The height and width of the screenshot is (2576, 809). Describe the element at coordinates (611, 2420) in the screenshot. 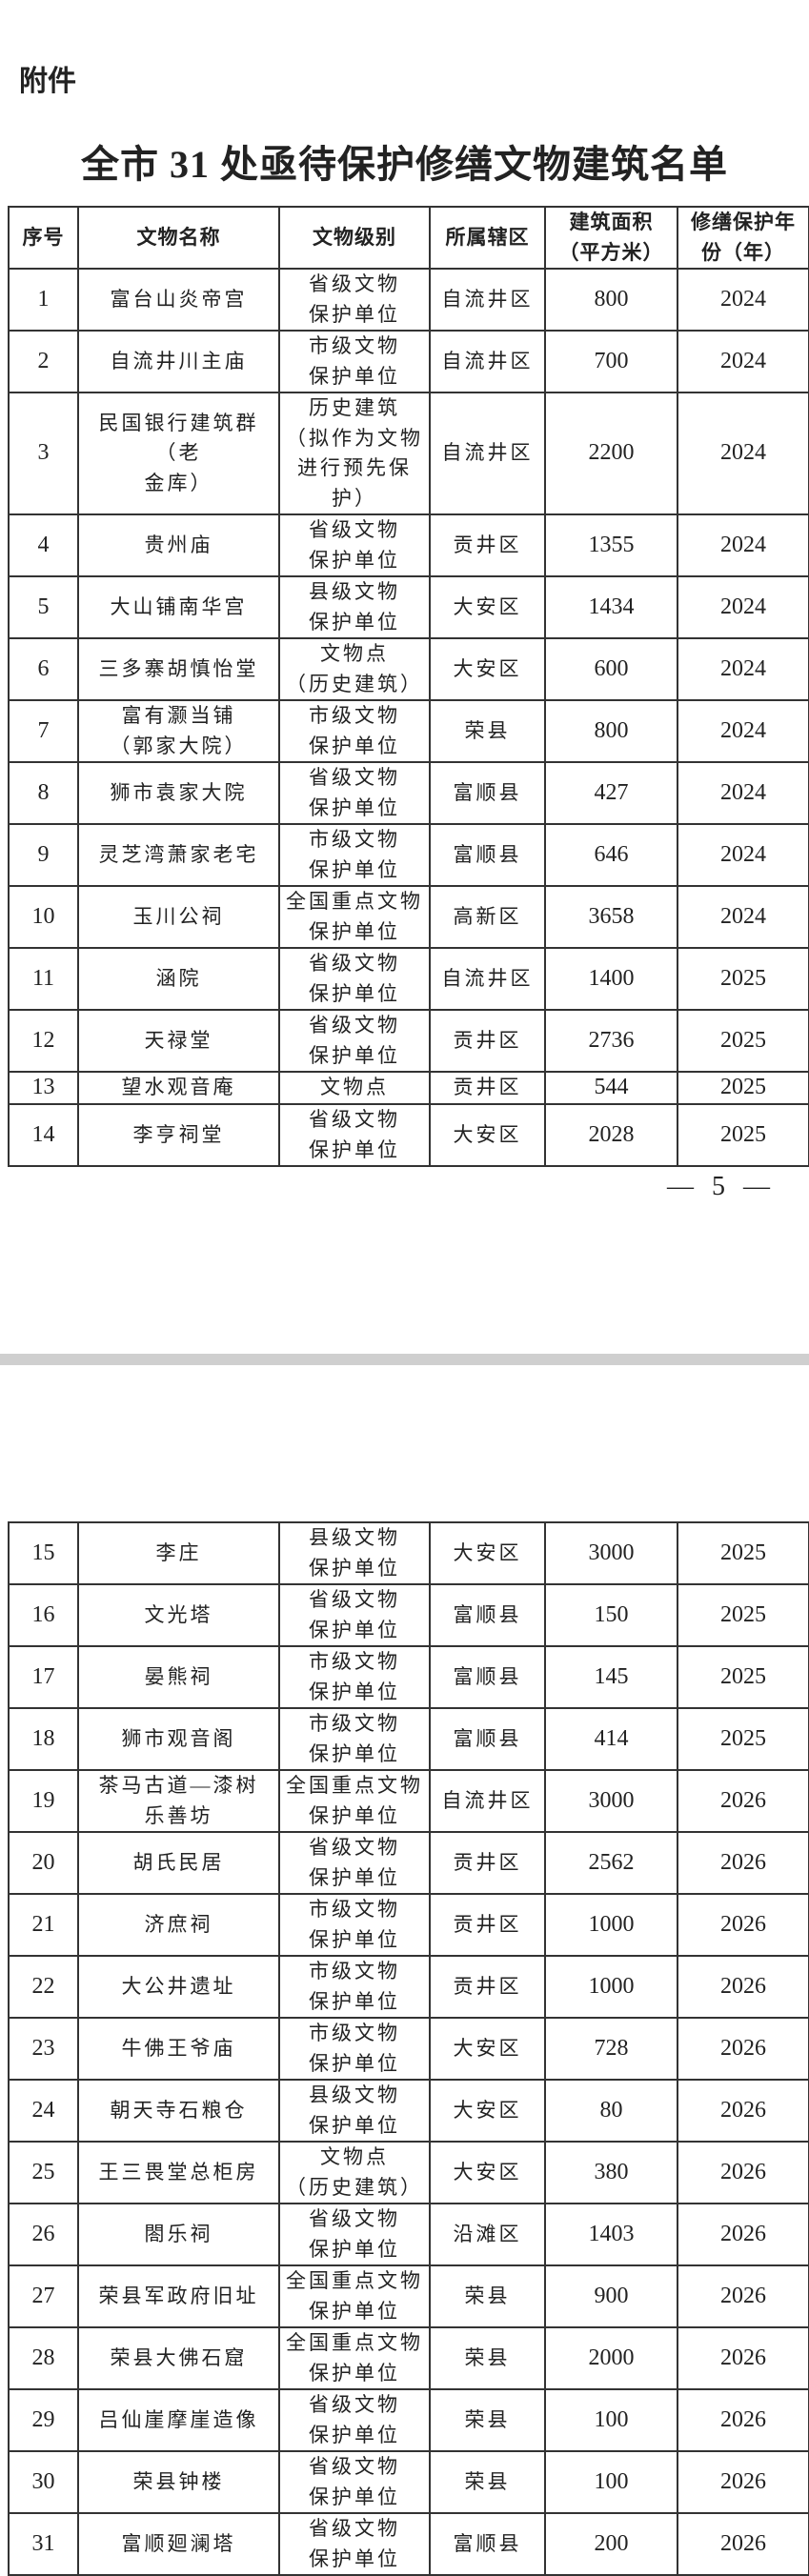

I see `cell-area: 100` at that location.